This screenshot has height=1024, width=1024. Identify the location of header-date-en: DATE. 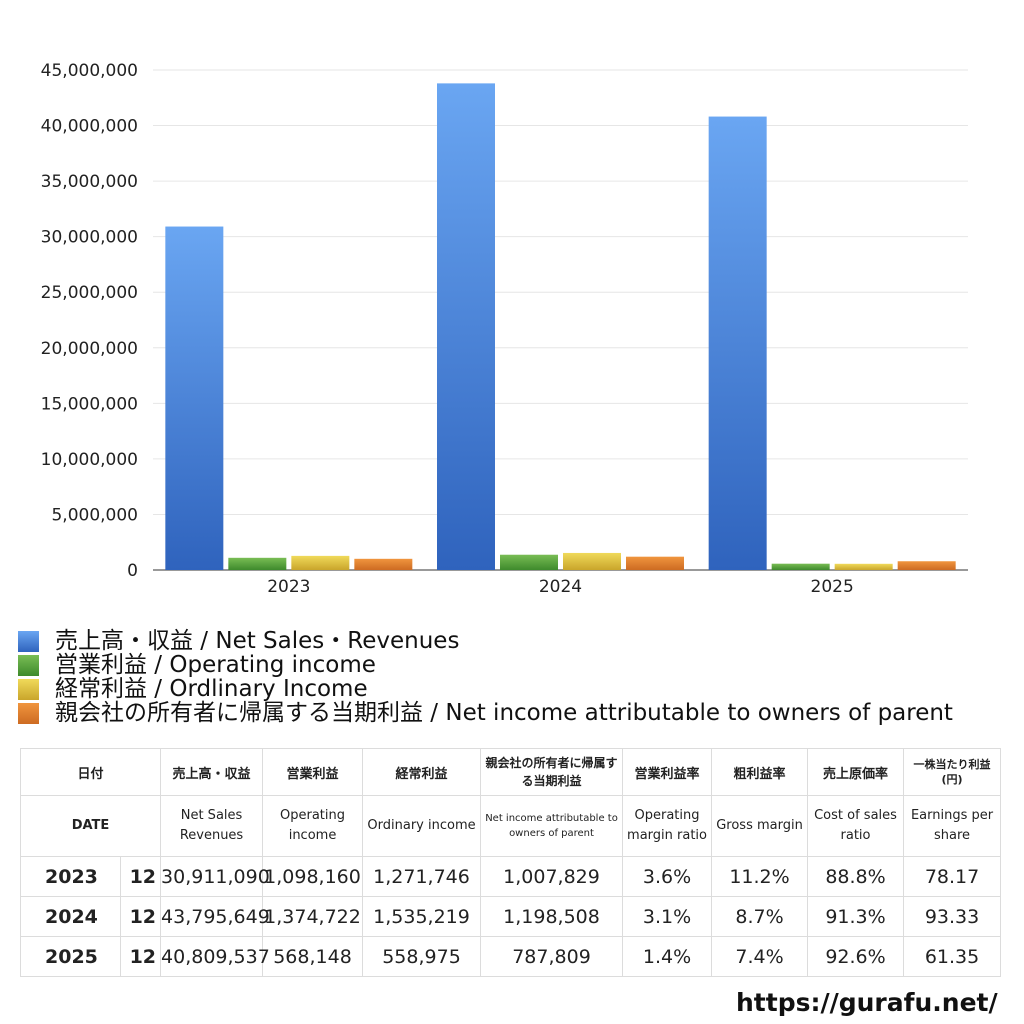
(90, 826).